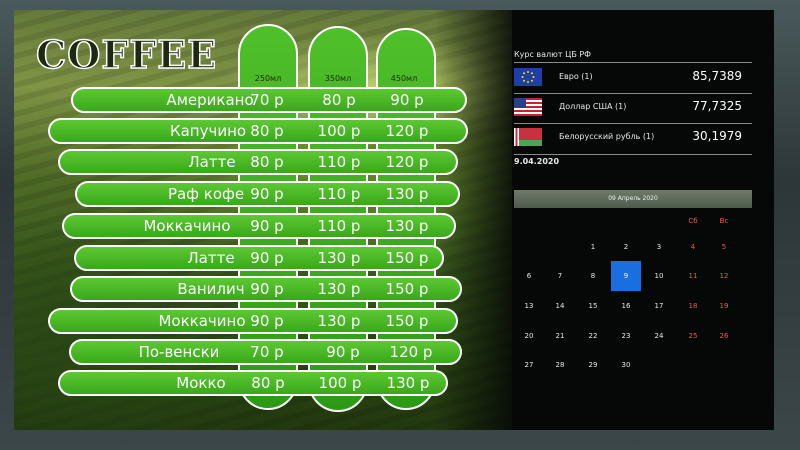 Image resolution: width=800 pixels, height=450 pixels. Describe the element at coordinates (626, 306) in the screenshot. I see `calendar-day: 16` at that location.